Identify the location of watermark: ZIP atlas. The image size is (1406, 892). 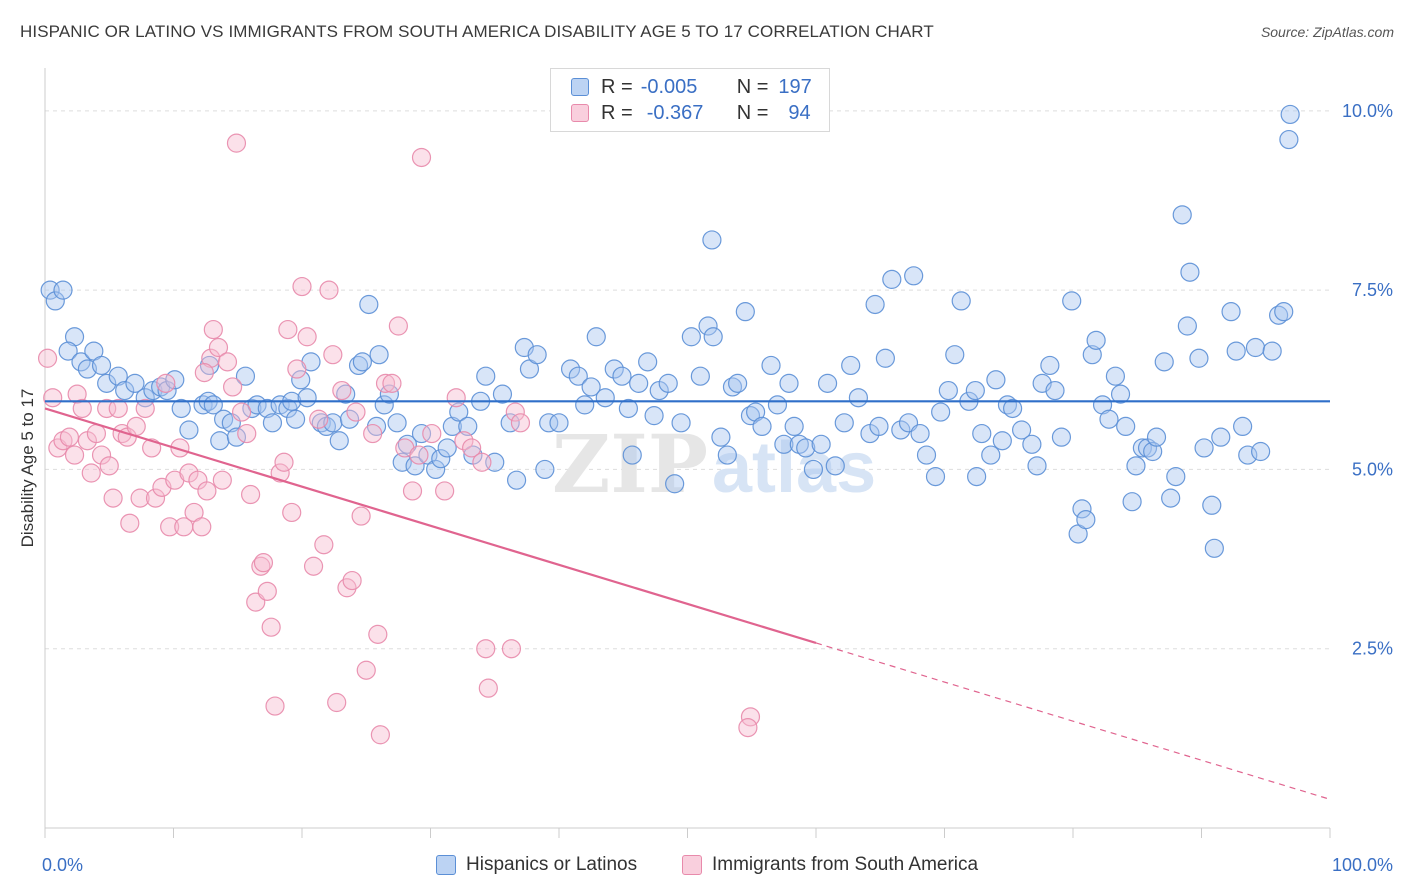
(714, 464).